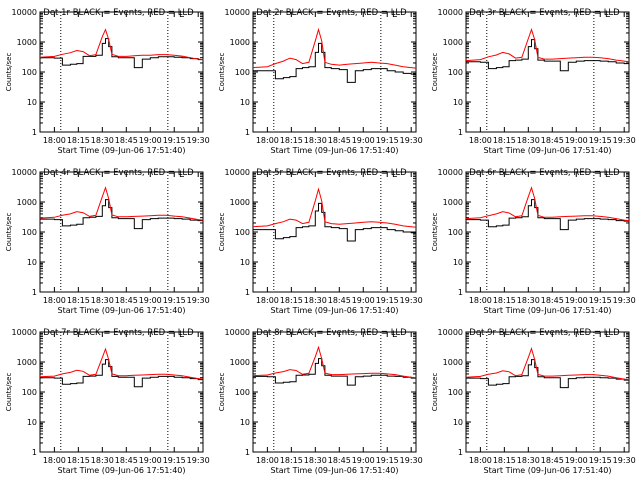 The width and height of the screenshot is (640, 480). I want to click on chart-title: Det 8r BLACK = Events, RED = LLD, so click(331, 333).